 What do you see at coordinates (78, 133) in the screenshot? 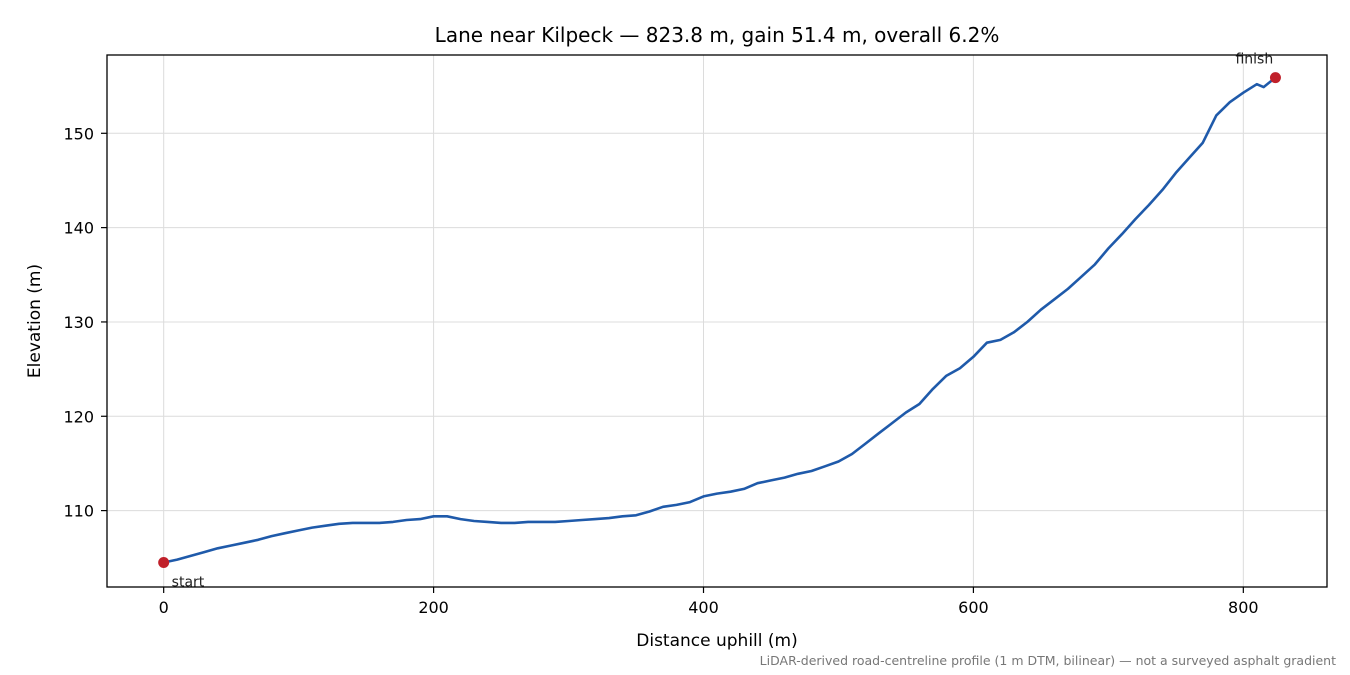
I see `y-tick-label: 150` at bounding box center [78, 133].